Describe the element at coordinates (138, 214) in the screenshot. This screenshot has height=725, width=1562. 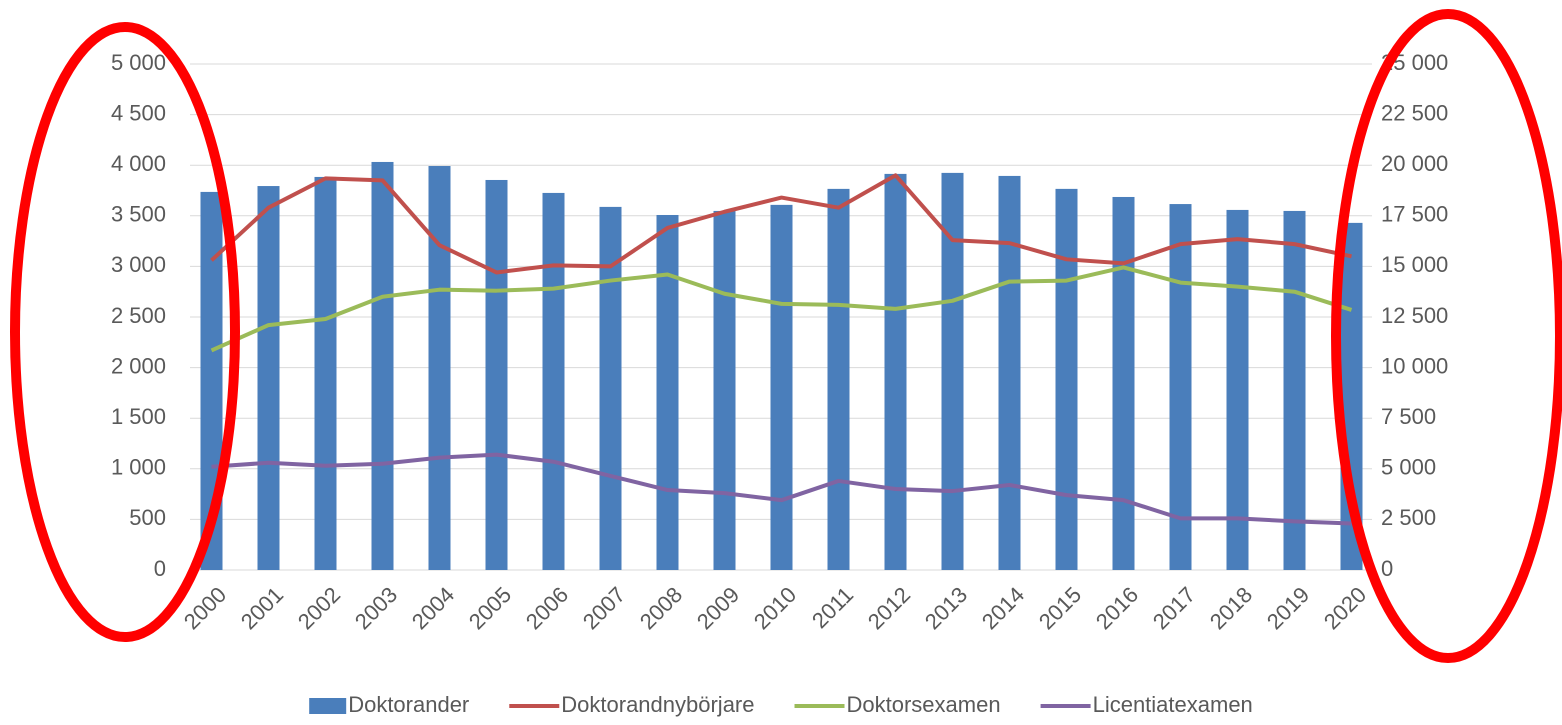
I see `y-tick-label: 3 500` at that location.